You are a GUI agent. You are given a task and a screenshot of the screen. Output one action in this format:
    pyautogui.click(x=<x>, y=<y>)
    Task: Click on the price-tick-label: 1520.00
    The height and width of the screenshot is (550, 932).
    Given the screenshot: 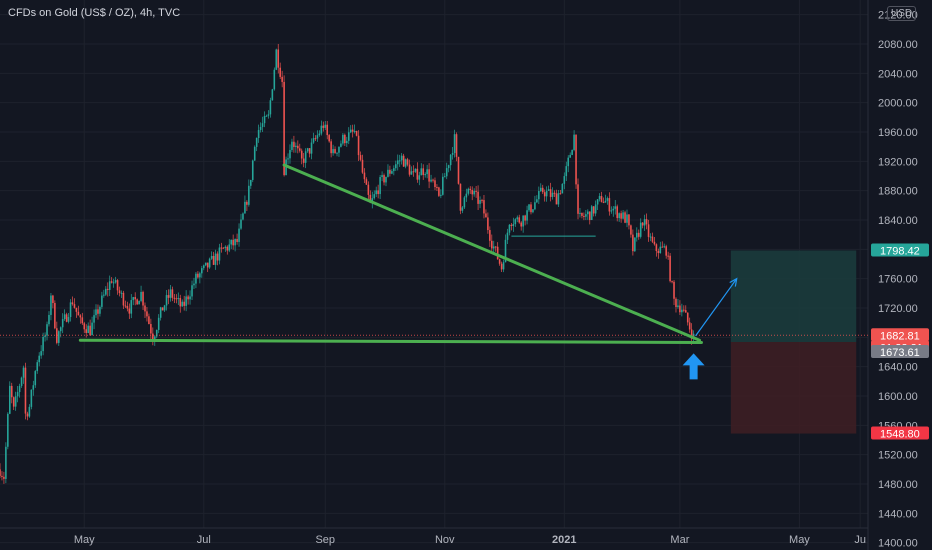 What is the action you would take?
    pyautogui.click(x=898, y=456)
    